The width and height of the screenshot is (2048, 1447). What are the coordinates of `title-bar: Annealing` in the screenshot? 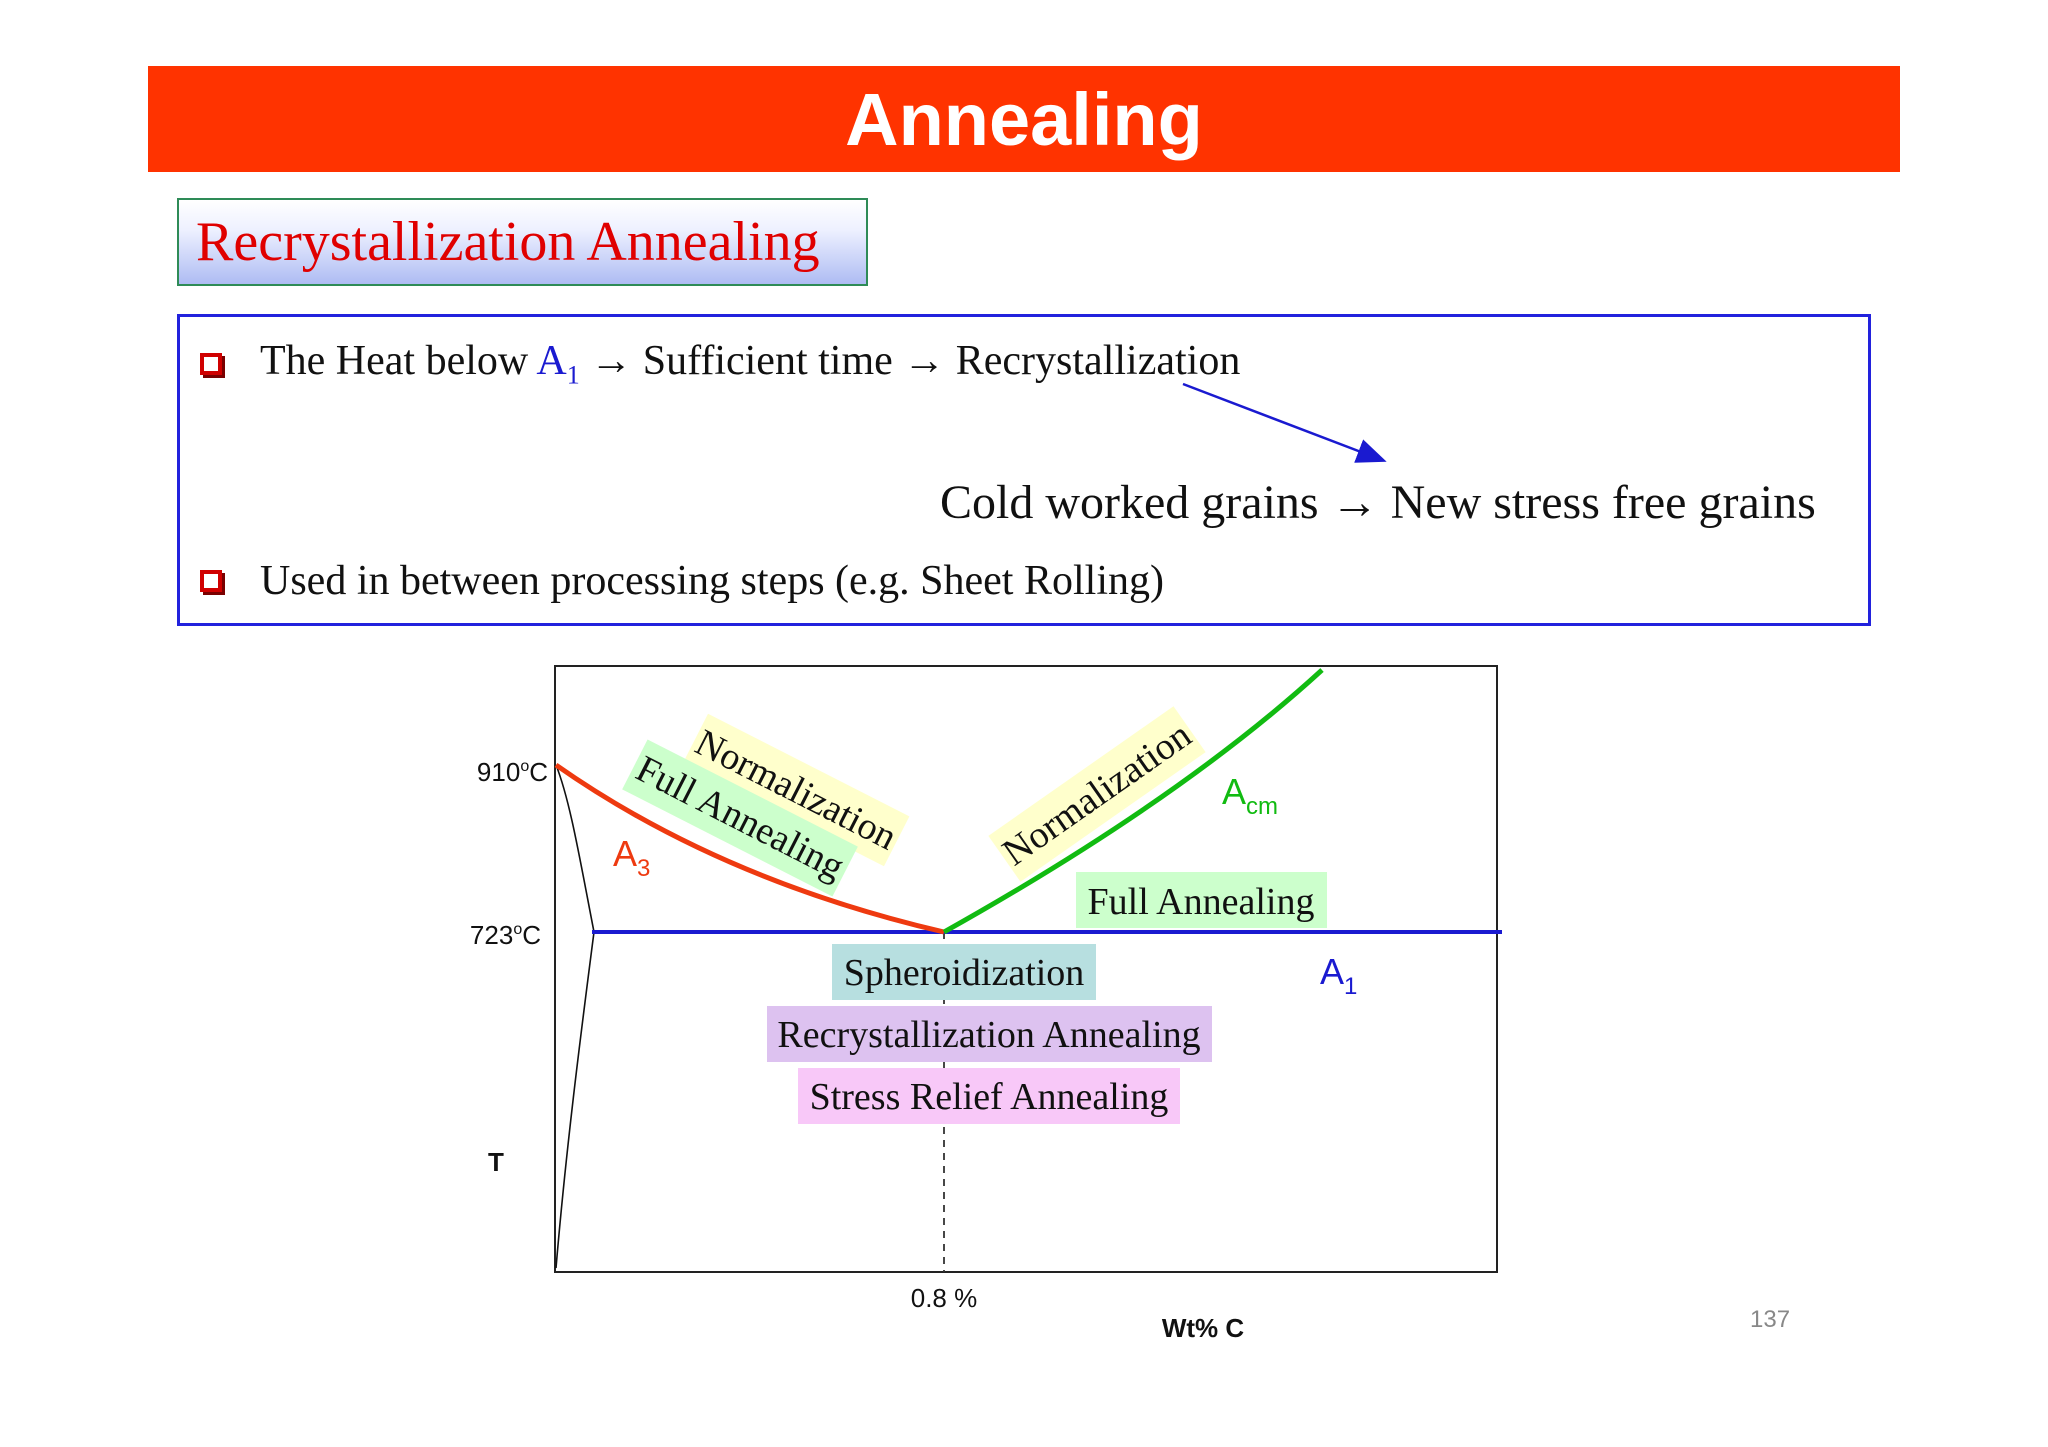 It's located at (1024, 119).